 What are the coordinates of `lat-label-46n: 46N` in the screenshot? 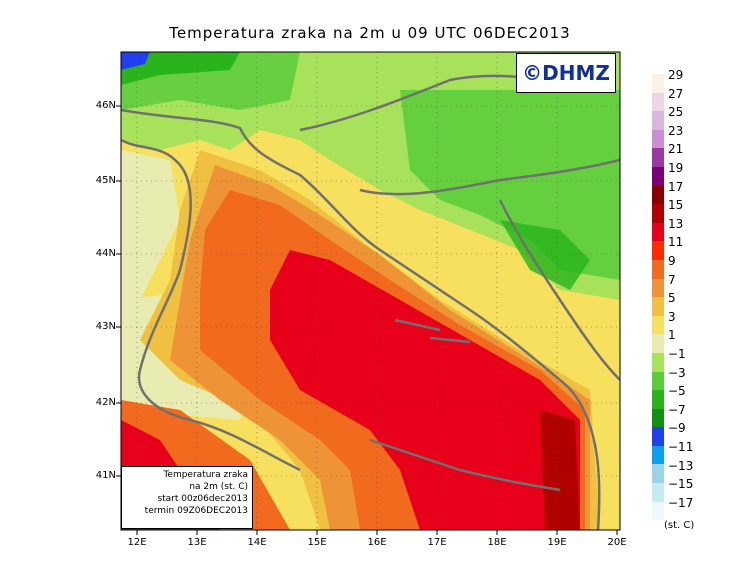 It's located at (105, 105).